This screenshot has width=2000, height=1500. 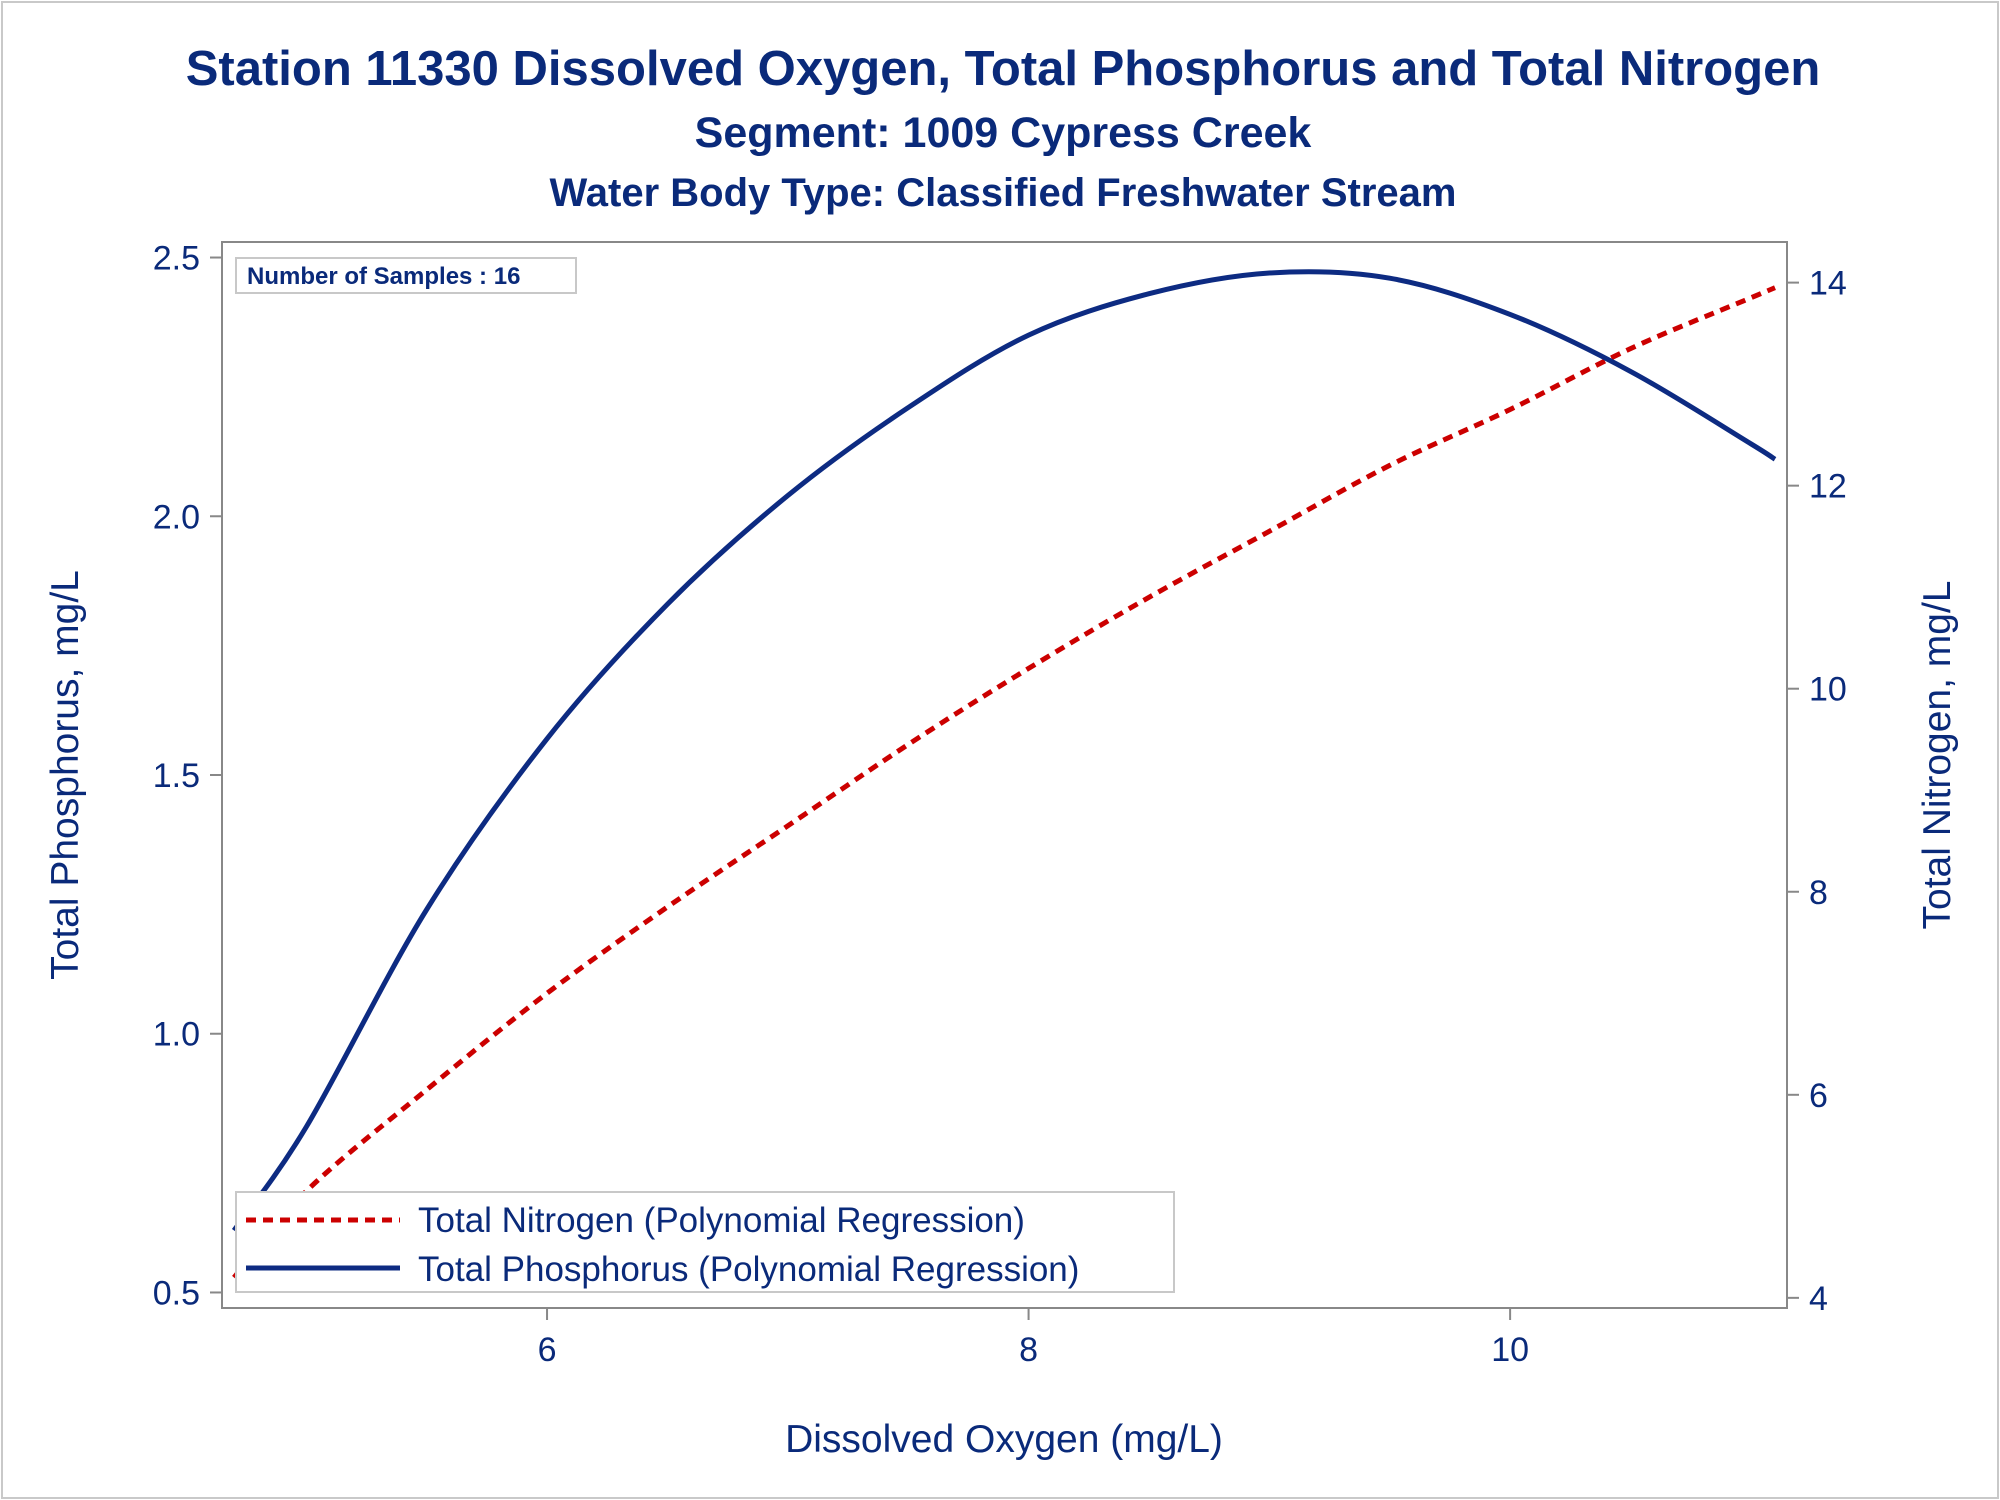 I want to click on y-axis-right: 4 6 8 10 12 14, so click(x=1817, y=791).